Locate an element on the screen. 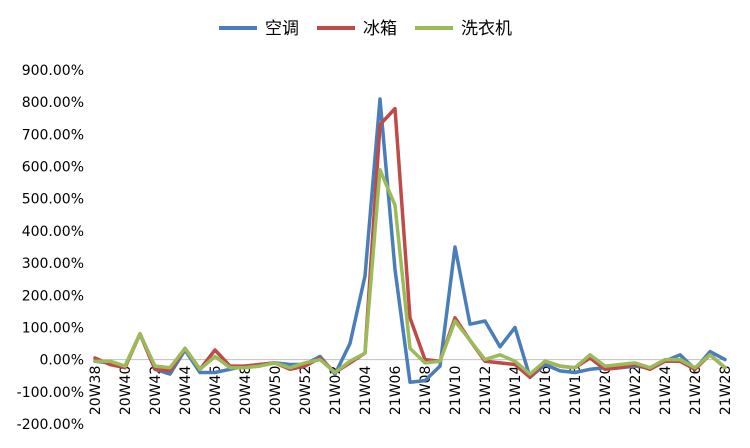 This screenshot has width=750, height=448. y-tick-label: 500.00% is located at coordinates (53, 200).